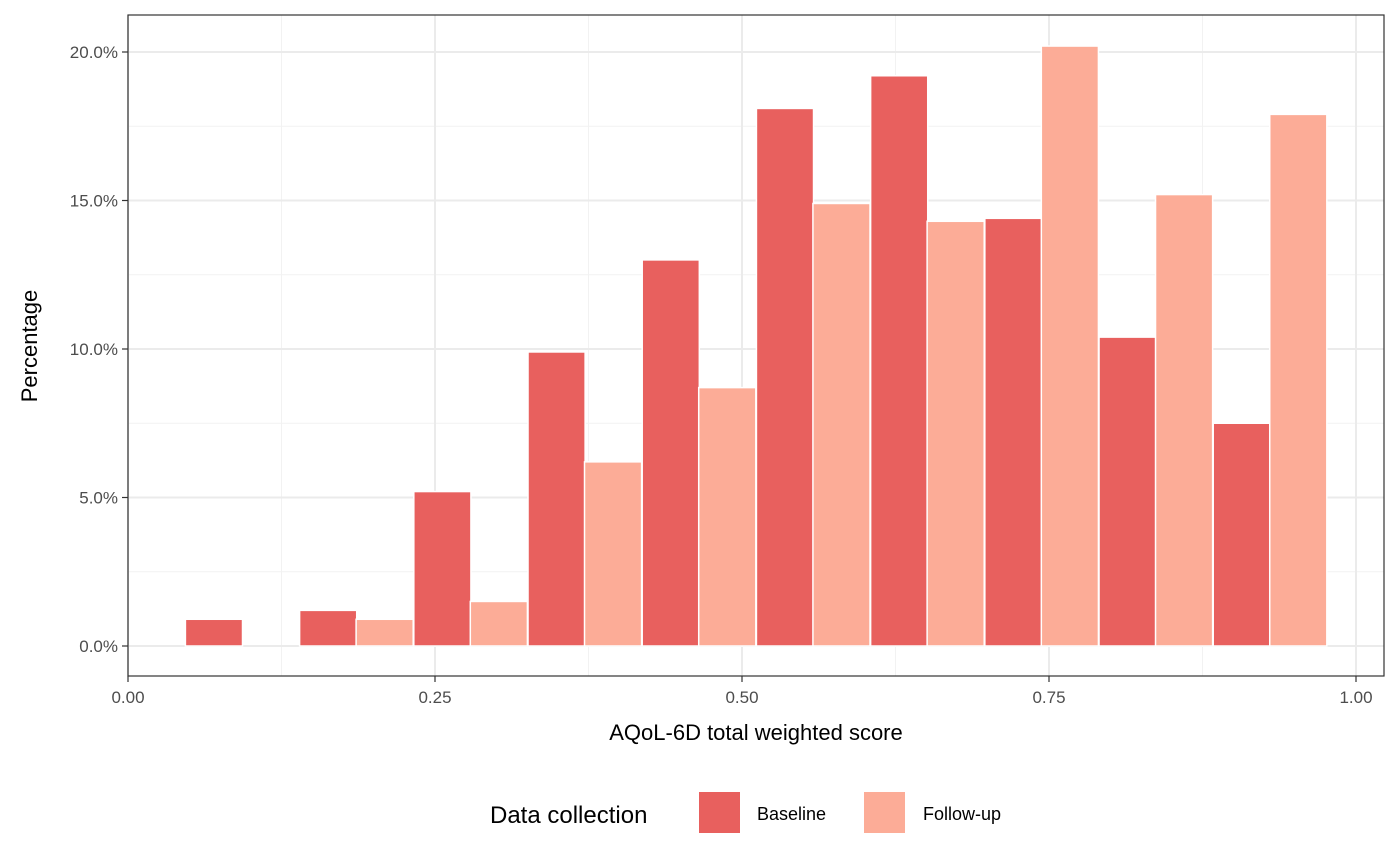 The height and width of the screenshot is (865, 1400). What do you see at coordinates (94, 52) in the screenshot?
I see `y-tick-label: 20.0%` at bounding box center [94, 52].